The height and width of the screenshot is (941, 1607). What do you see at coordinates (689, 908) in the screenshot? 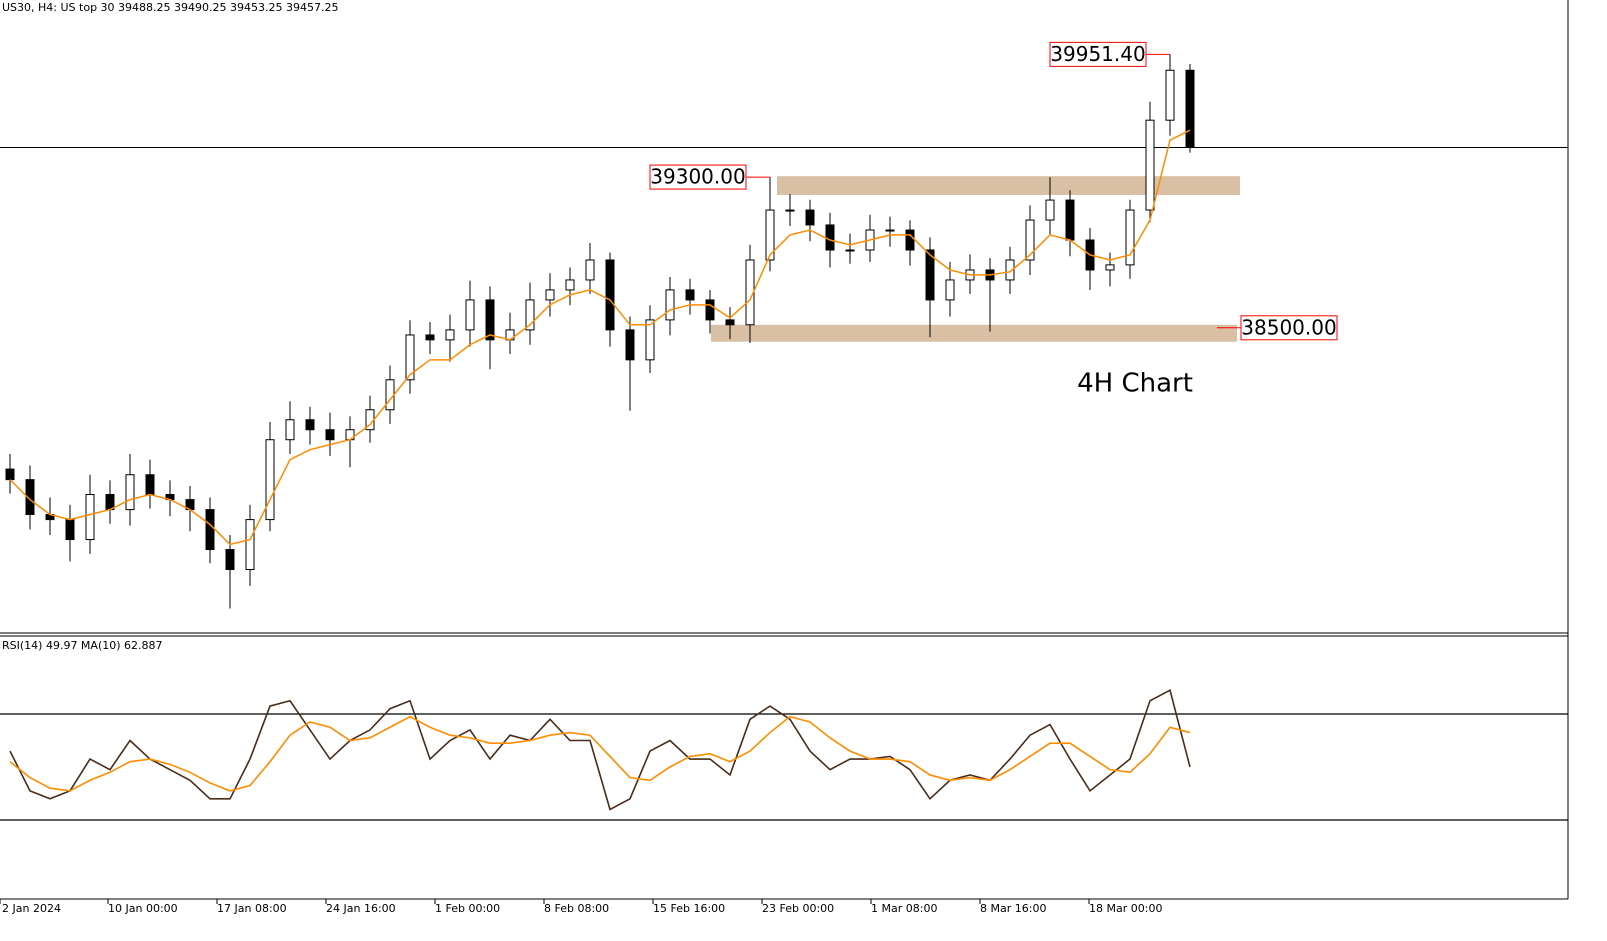
I see `x-tick-label: 15 Feb 16:00` at bounding box center [689, 908].